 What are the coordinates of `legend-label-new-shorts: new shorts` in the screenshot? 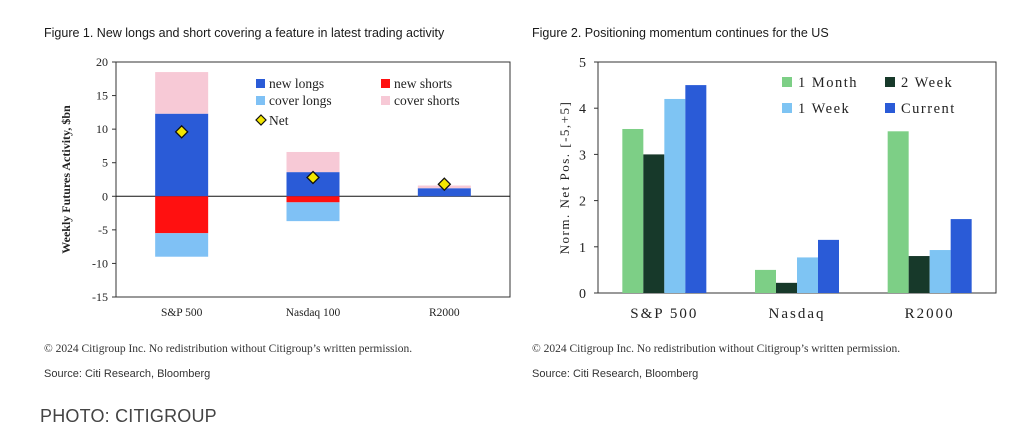 It's located at (423, 83).